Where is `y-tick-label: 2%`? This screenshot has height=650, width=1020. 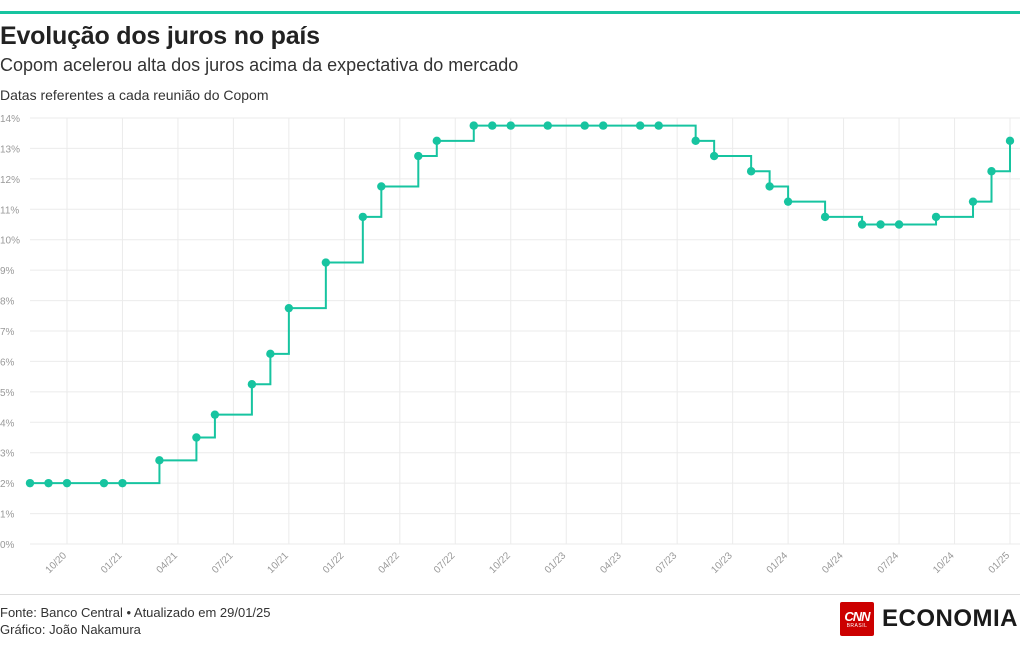
y-tick-label: 2% is located at coordinates (7, 484).